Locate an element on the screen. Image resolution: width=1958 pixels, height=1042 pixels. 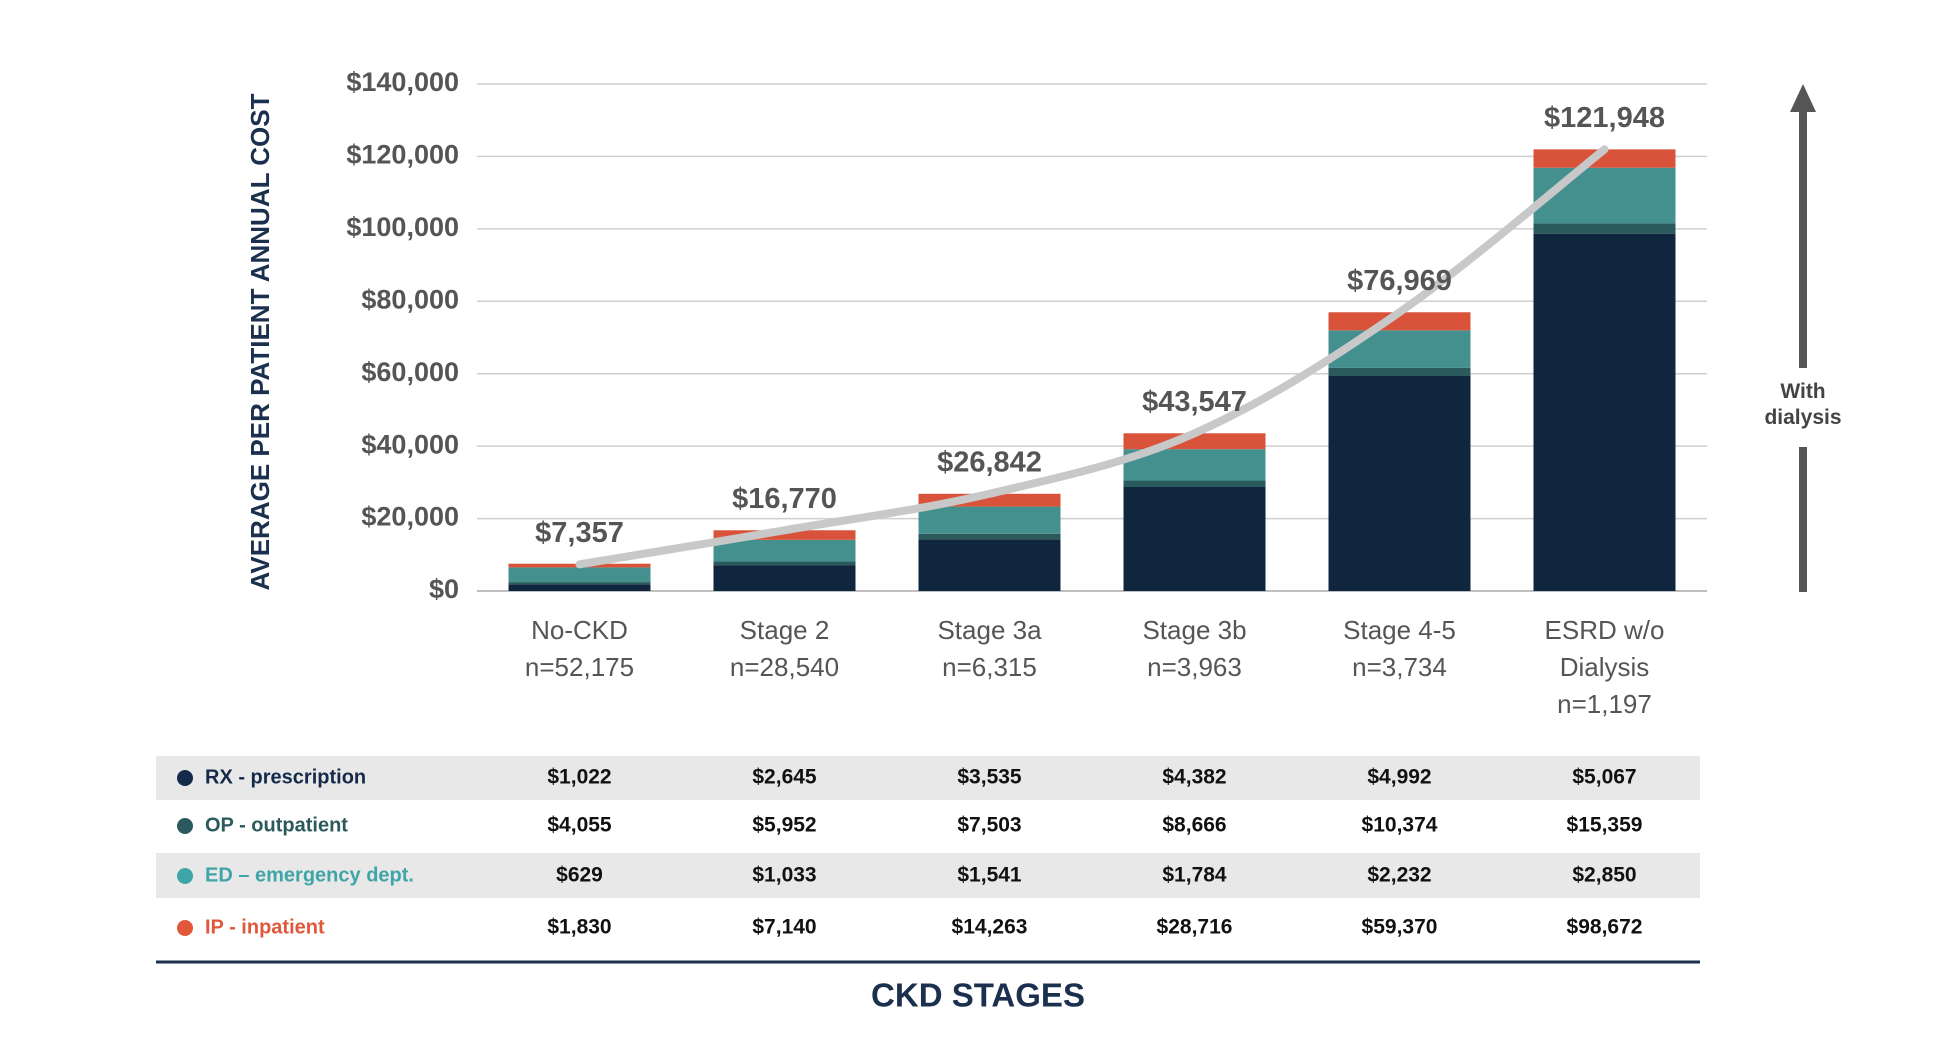
y-tick-label: $120,000 is located at coordinates (402, 155).